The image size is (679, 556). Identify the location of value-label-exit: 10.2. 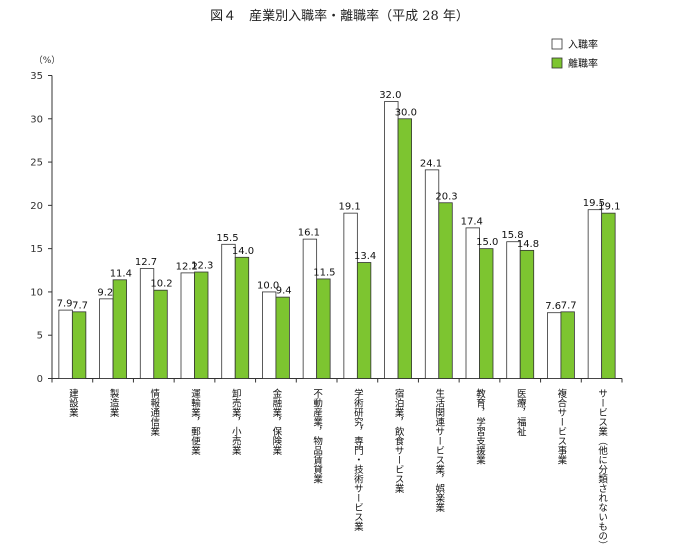
(161, 284).